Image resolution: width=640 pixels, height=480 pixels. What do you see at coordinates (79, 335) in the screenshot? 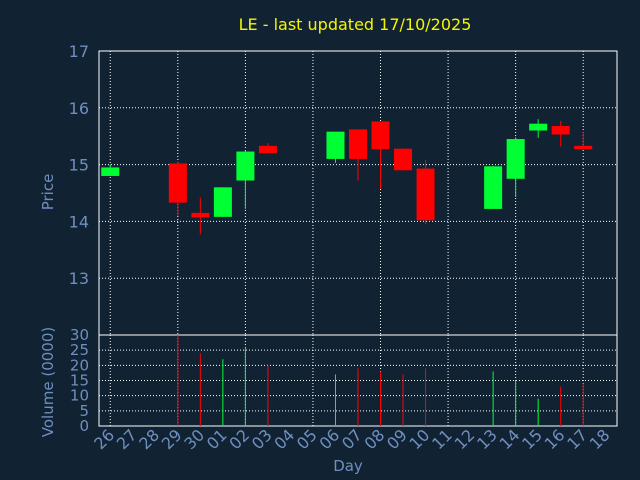
I see `volume-tick-label: 30` at bounding box center [79, 335].